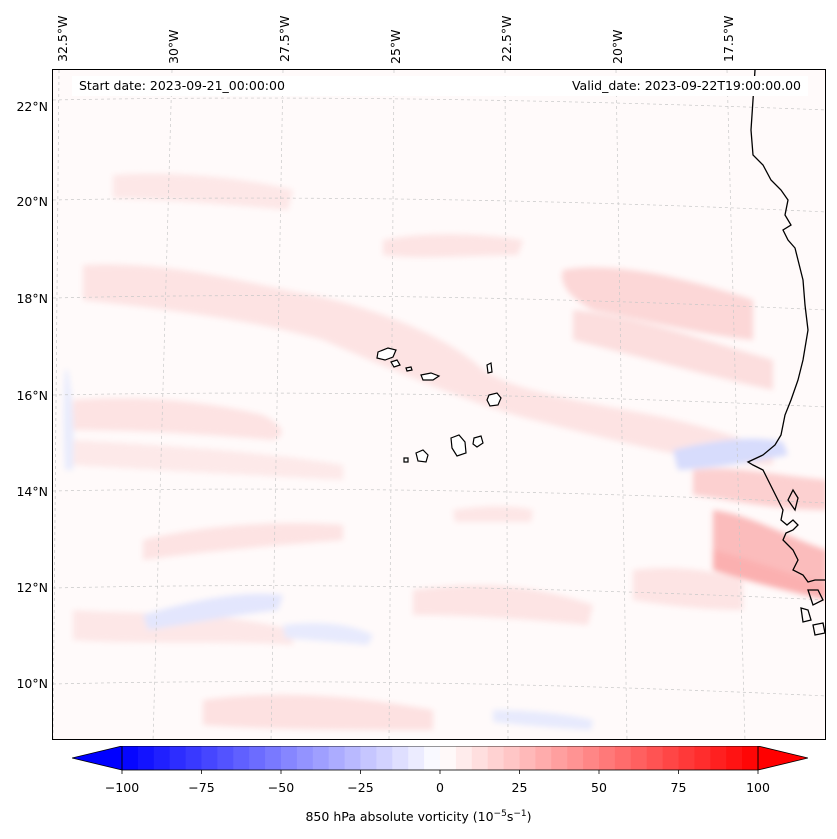  I want to click on colorbar-segments, so click(440, 758).